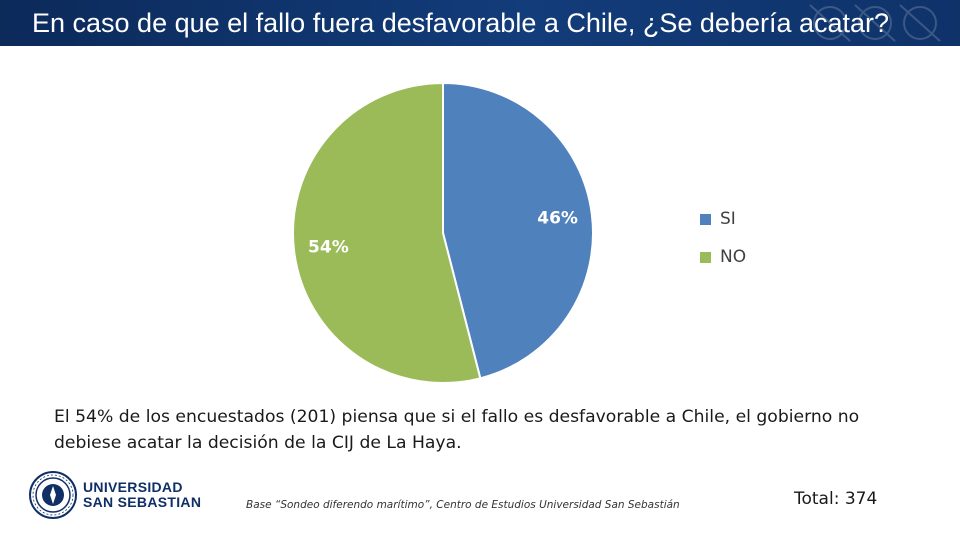 Image resolution: width=960 pixels, height=540 pixels. I want to click on legend-item-si: SI, so click(723, 219).